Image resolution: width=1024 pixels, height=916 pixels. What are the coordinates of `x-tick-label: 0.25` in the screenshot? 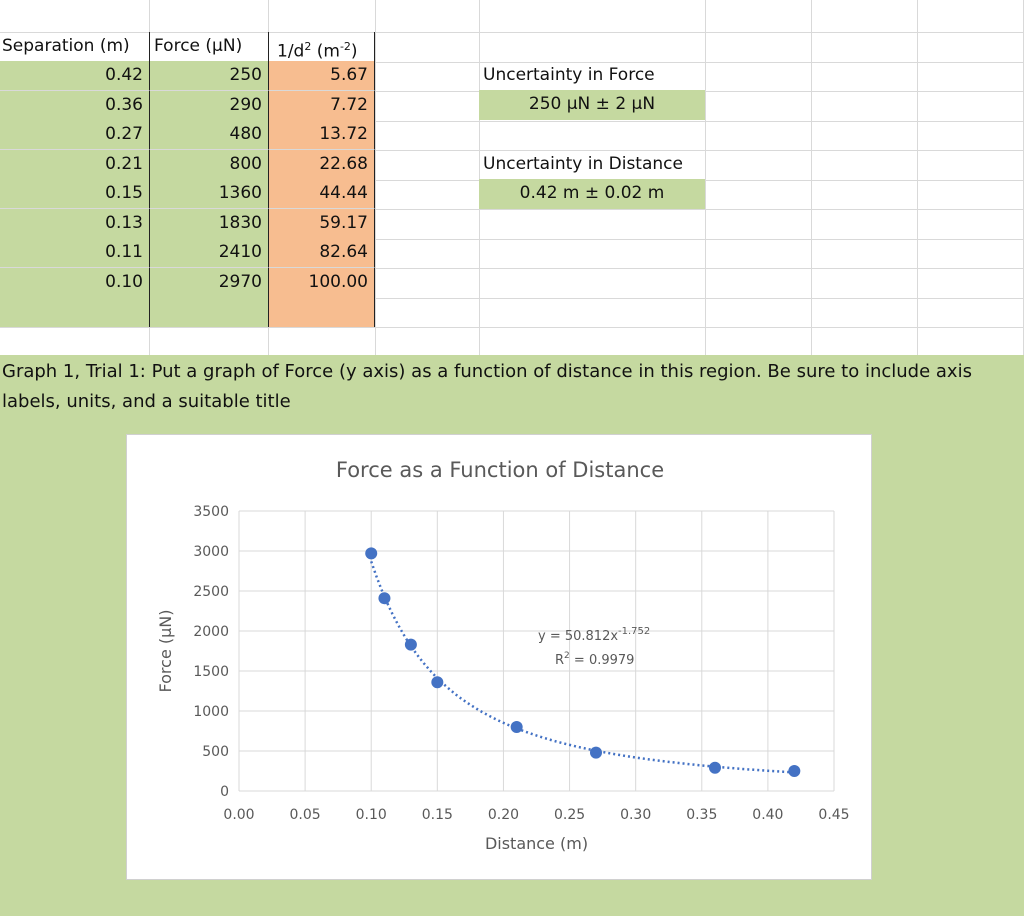 It's located at (569, 815).